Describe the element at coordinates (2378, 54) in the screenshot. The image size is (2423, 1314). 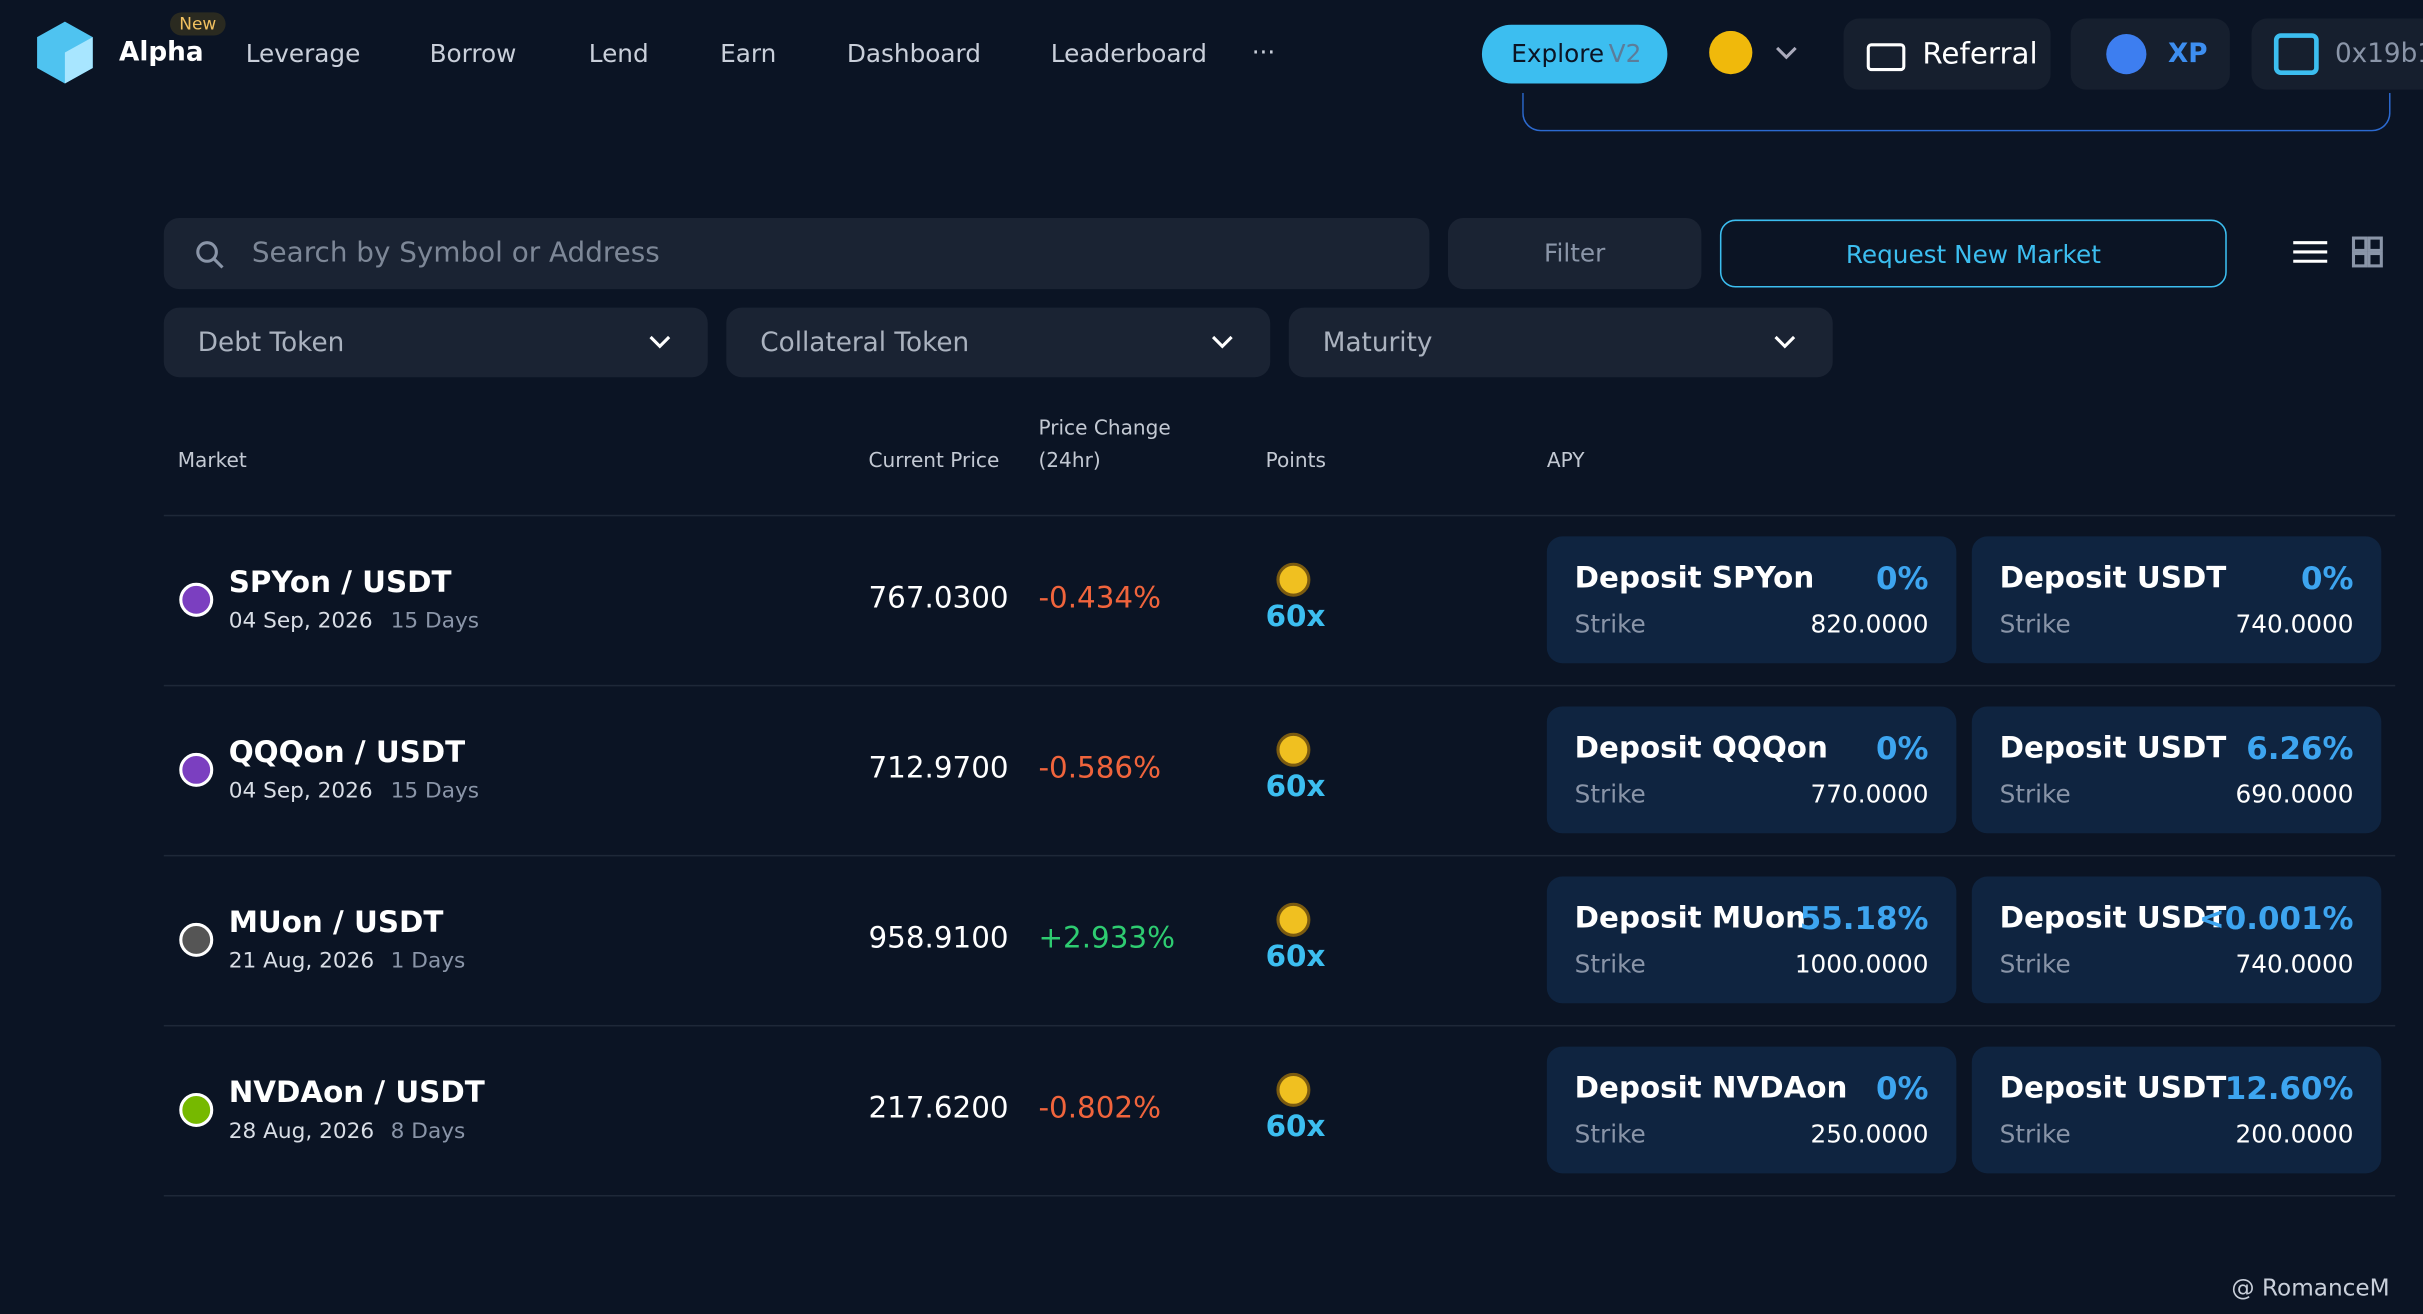
I see `wallet-address: 0x19b1.` at that location.